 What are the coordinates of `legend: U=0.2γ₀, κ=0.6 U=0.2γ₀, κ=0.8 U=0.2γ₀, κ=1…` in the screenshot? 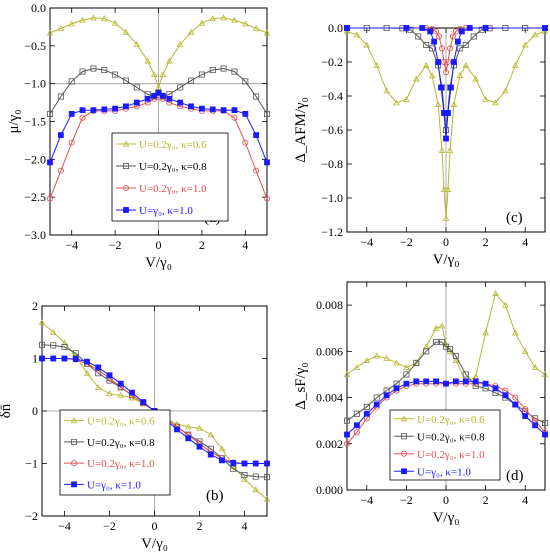 It's located at (445, 445).